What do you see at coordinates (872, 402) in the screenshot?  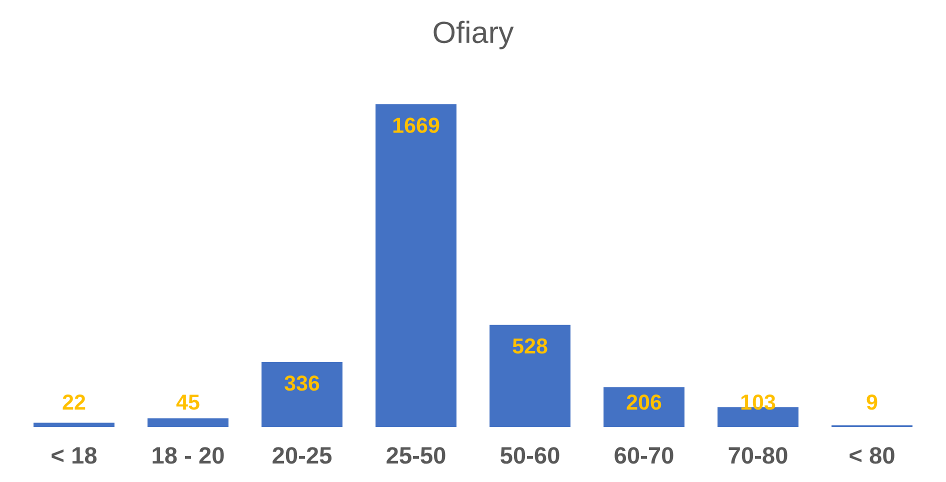 I see `data-label: 9` at bounding box center [872, 402].